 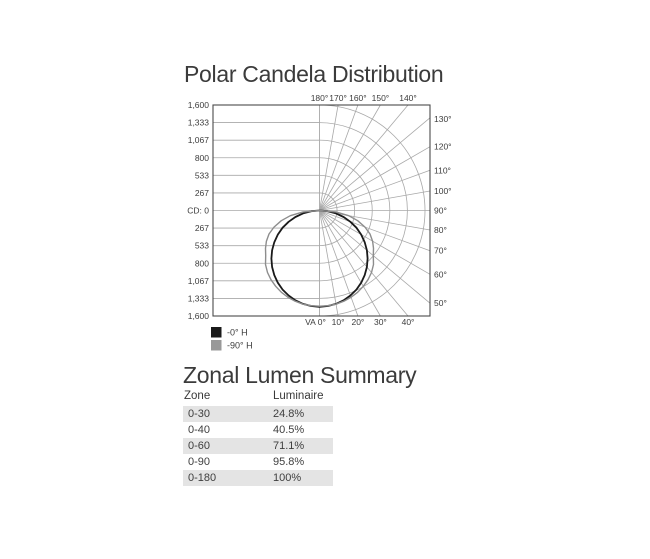 I want to click on angle-label-right: 120°, so click(x=443, y=147).